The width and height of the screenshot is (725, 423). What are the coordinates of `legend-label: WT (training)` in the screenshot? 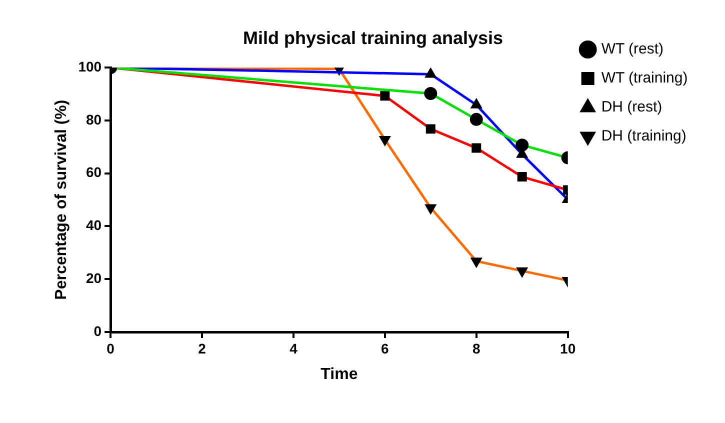 It's located at (644, 78).